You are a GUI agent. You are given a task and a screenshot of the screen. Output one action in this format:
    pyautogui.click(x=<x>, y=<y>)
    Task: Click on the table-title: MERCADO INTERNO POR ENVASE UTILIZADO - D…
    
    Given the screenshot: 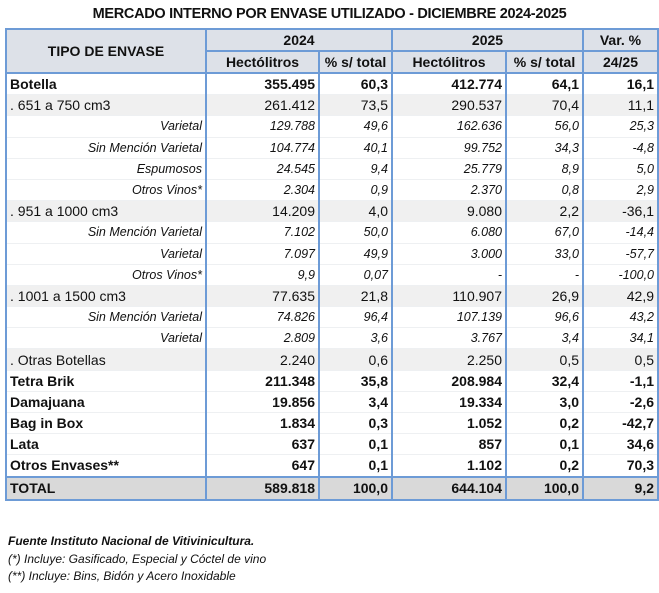 What is the action you would take?
    pyautogui.click(x=329, y=14)
    